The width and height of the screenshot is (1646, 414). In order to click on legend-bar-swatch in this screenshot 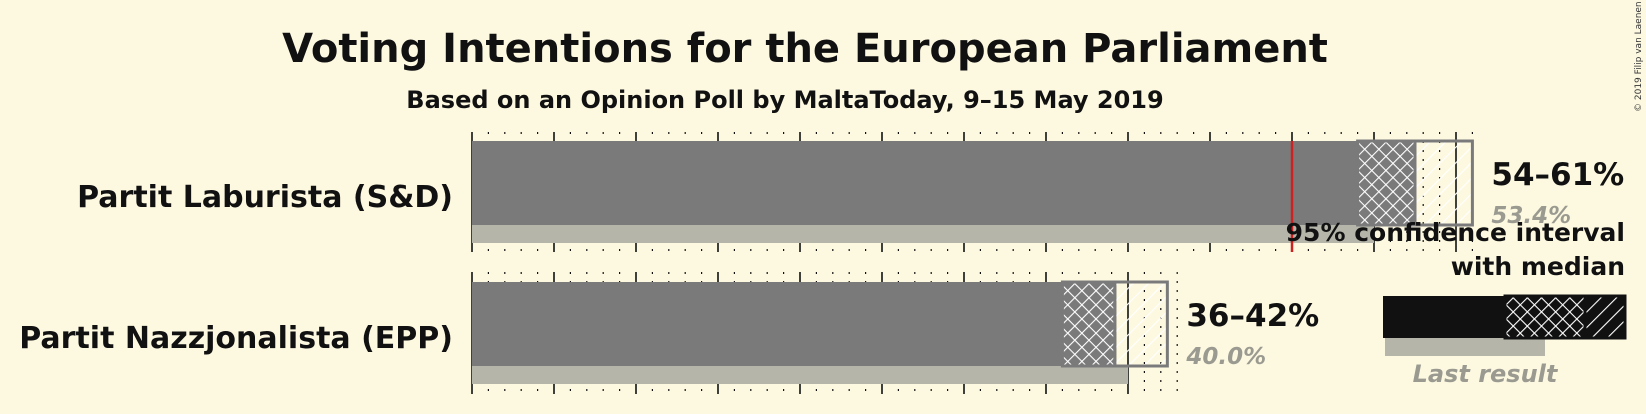, I will do `click(1444, 317)`.